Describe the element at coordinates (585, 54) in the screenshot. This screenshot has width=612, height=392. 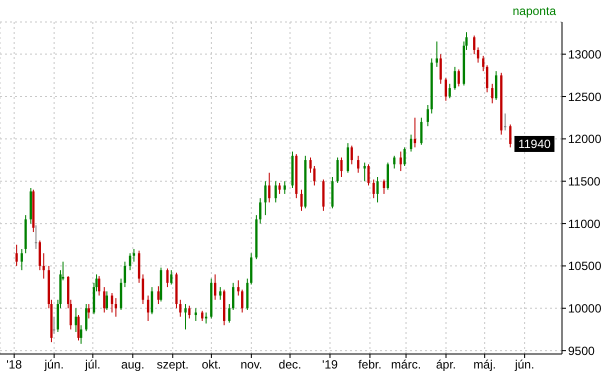
I see `y-tick-label: 13000` at that location.